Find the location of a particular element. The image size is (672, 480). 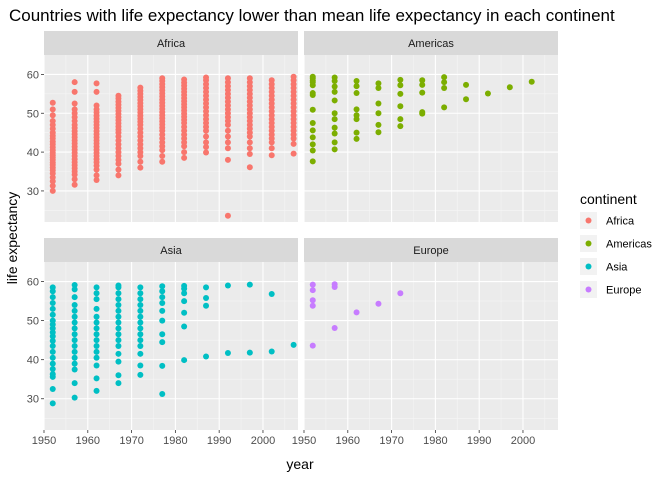

legend-label: Asia is located at coordinates (617, 268).